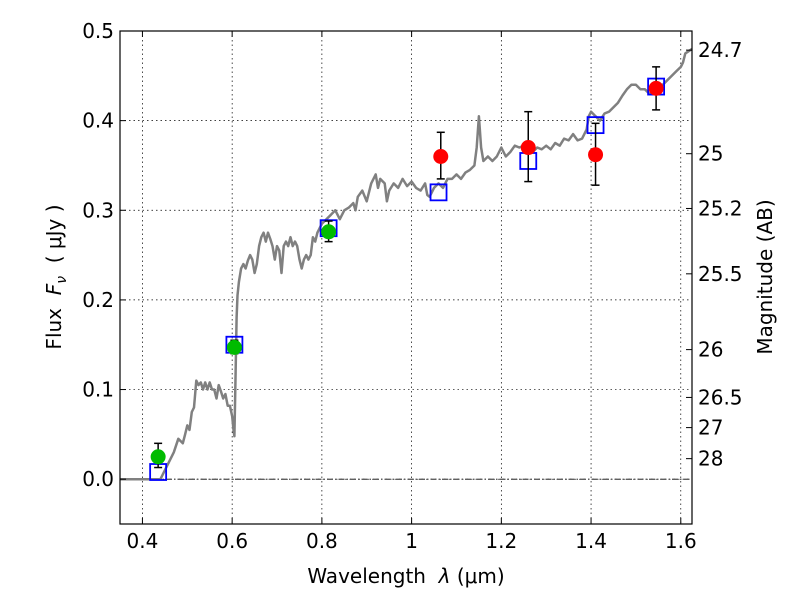 The height and width of the screenshot is (600, 800). I want to click on y-tick-label: 0.2, so click(98, 300).